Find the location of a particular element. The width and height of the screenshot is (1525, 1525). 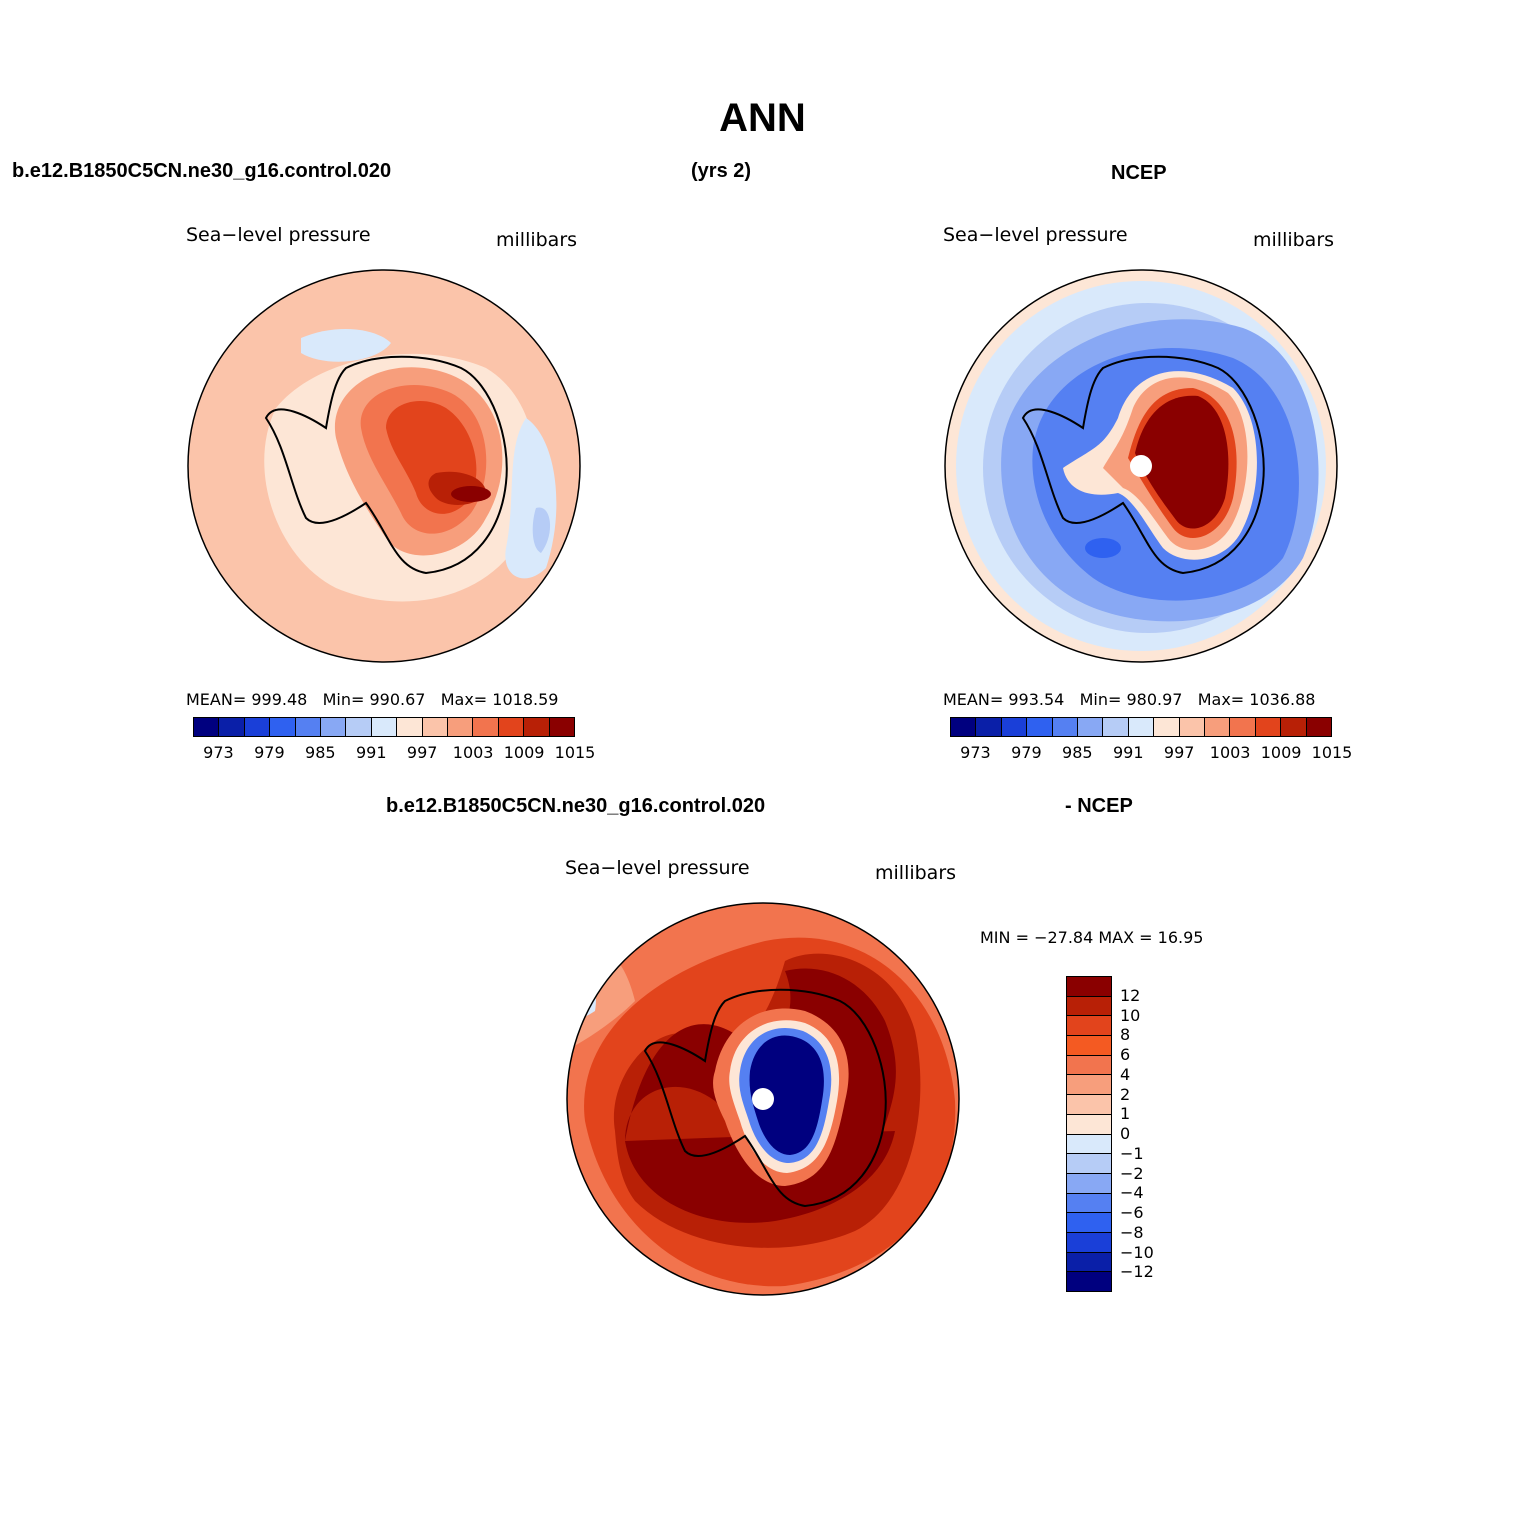

panel3-colorbar is located at coordinates (1089, 1134).